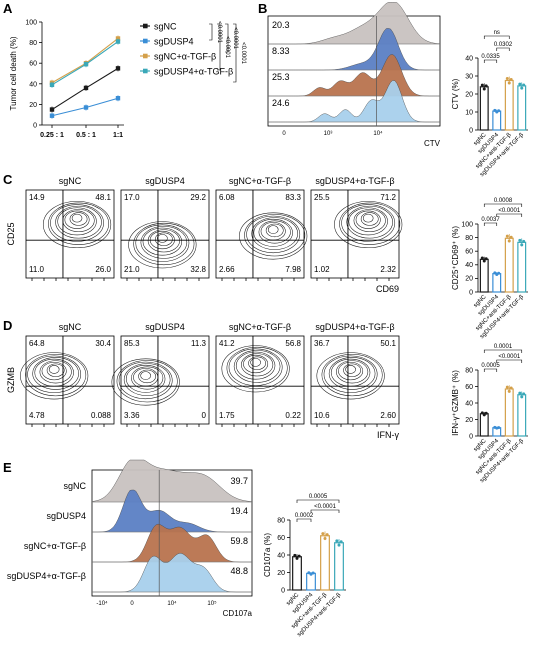 This screenshot has height=648, width=550. What do you see at coordinates (262, 8) in the screenshot?
I see `panel-letter-b: B` at bounding box center [262, 8].